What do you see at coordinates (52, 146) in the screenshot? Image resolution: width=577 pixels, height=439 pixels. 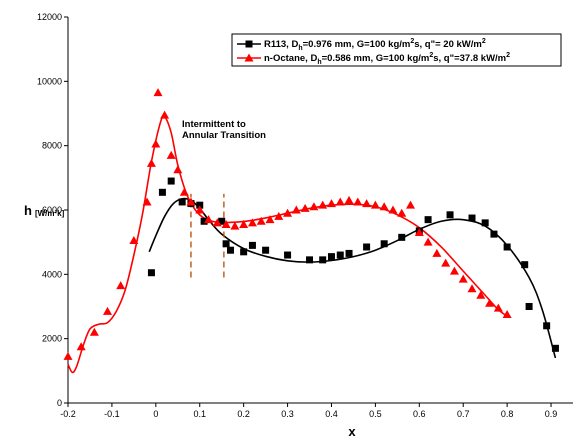 I see `y-tick-label: 8000` at bounding box center [52, 146].